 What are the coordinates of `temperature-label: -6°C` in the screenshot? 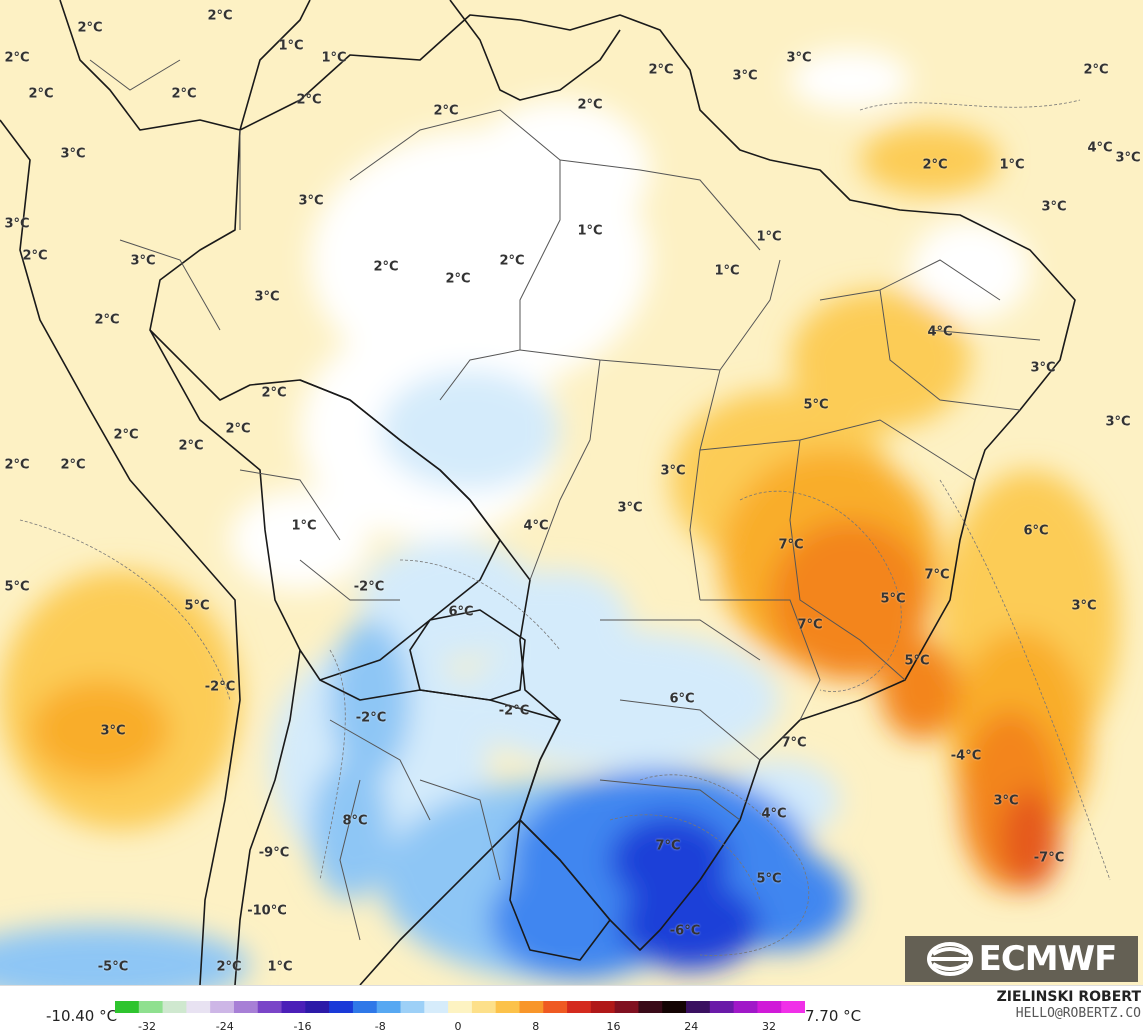 It's located at (685, 931).